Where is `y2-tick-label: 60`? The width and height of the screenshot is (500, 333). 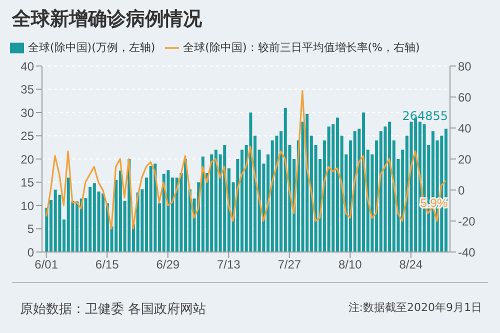
y2-tick-label: 60 is located at coordinates (465, 97).